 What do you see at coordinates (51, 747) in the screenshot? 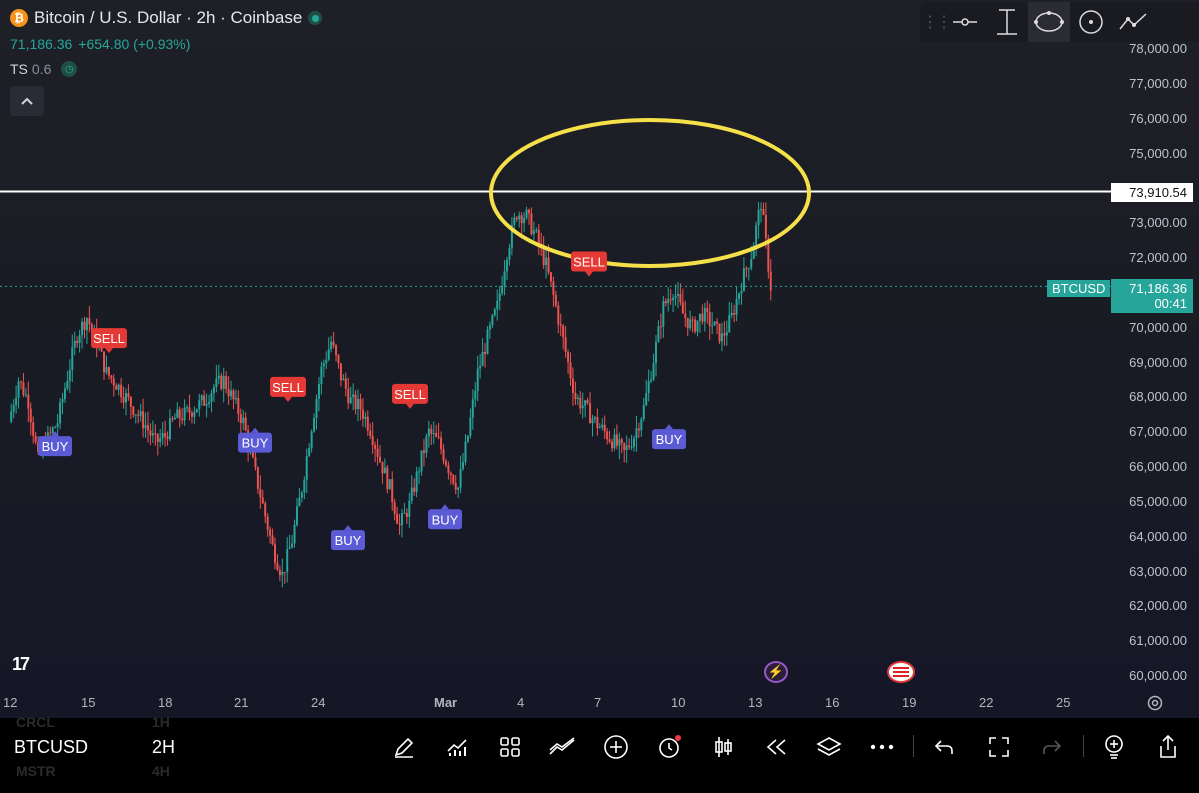
I see `symbol-selector: BTCUSD` at bounding box center [51, 747].